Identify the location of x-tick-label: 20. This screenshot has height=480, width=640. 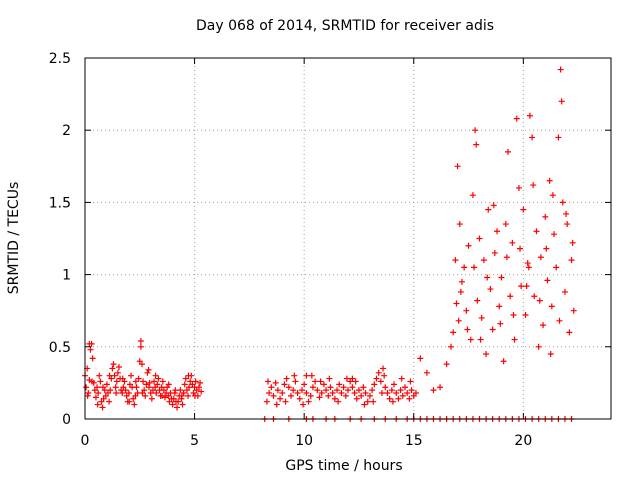
(523, 441).